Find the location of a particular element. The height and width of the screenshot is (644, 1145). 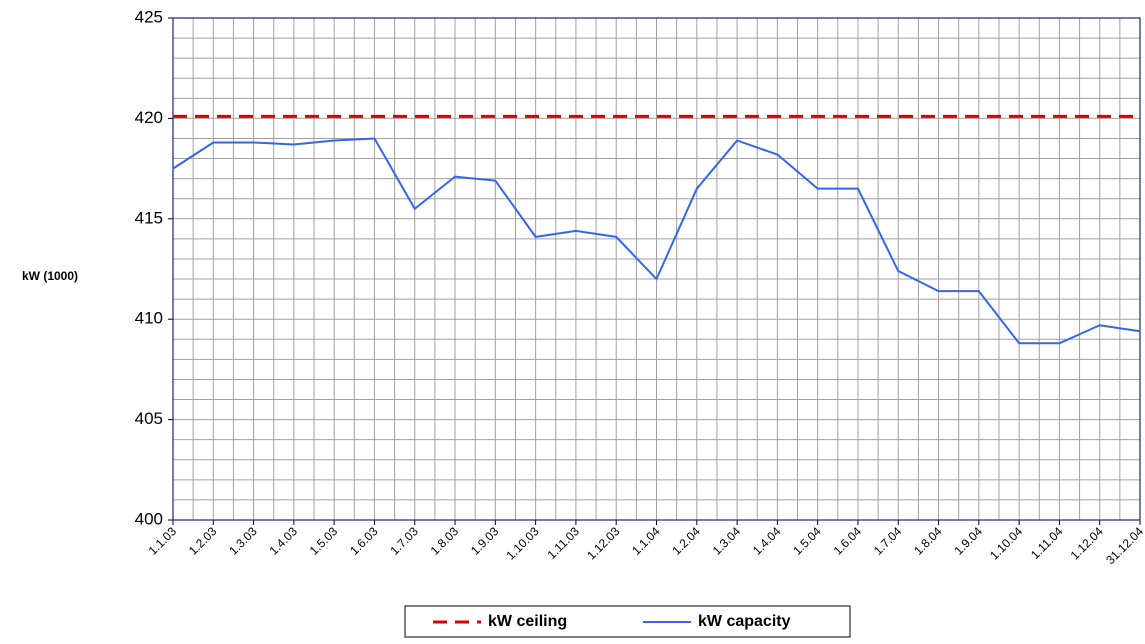

y-tick-label: 410 is located at coordinates (149, 318).